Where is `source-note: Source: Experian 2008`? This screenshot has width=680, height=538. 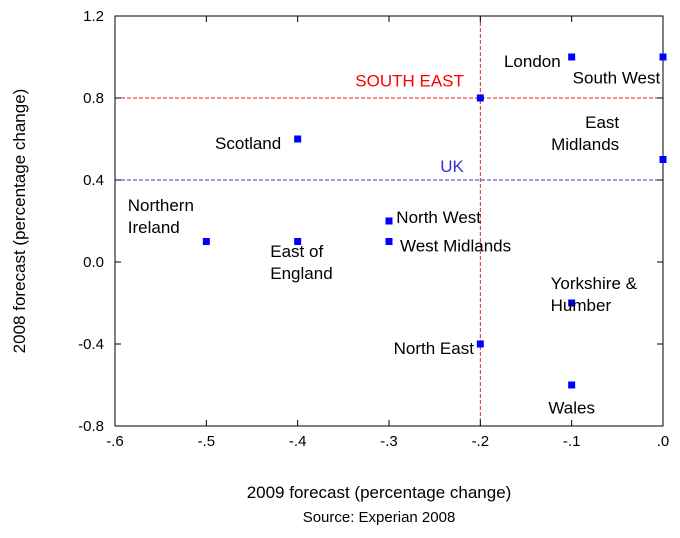 source-note: Source: Experian 2008 is located at coordinates (379, 517).